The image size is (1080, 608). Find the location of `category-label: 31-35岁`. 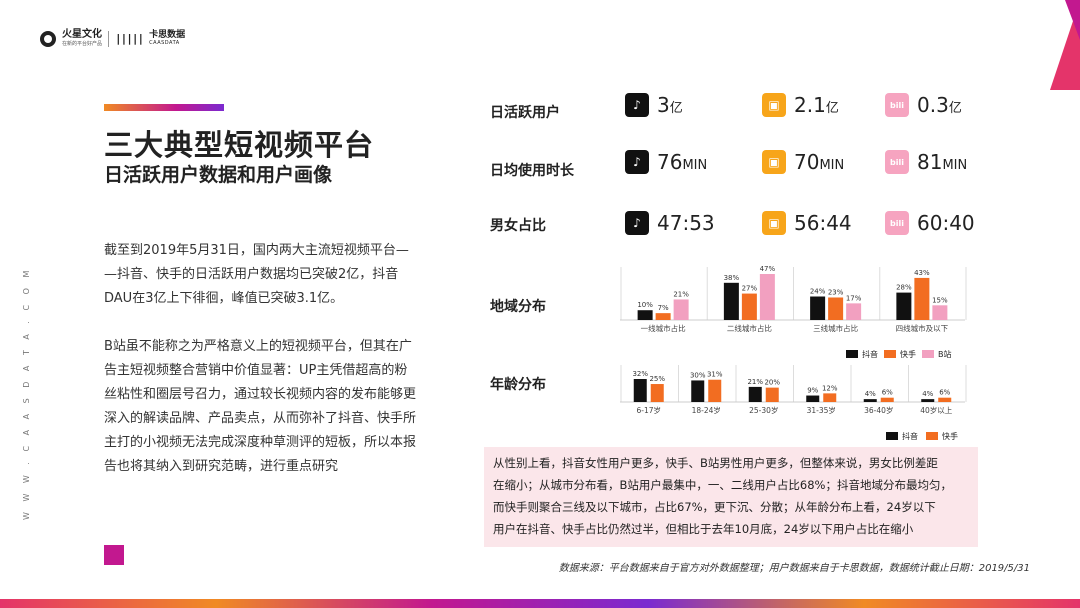

category-label: 31-35岁 is located at coordinates (821, 410).